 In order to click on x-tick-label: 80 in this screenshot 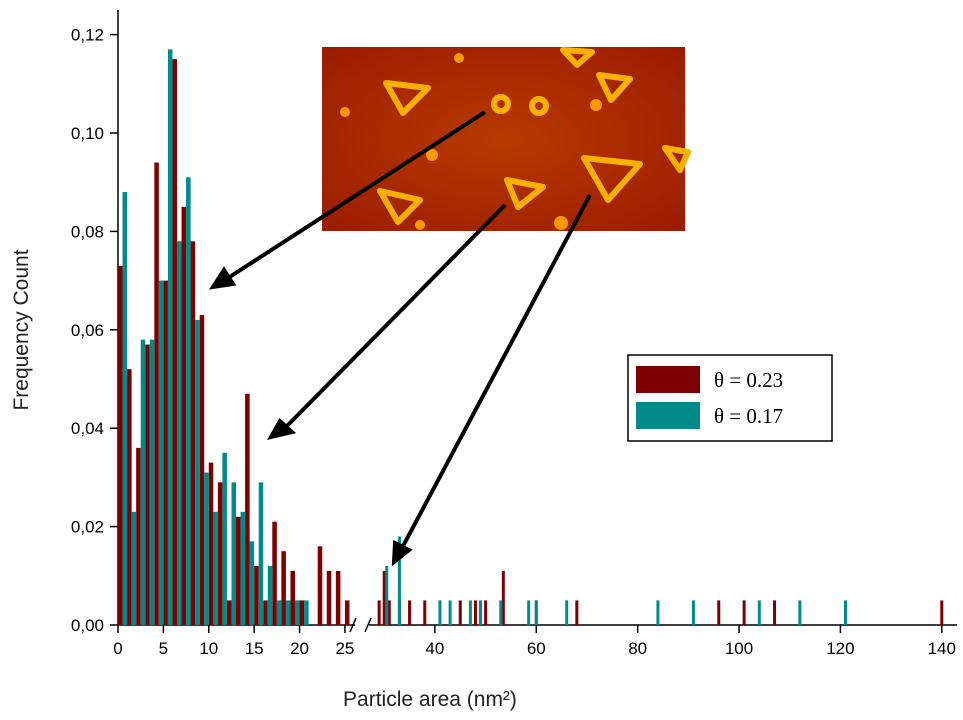, I will do `click(637, 648)`.